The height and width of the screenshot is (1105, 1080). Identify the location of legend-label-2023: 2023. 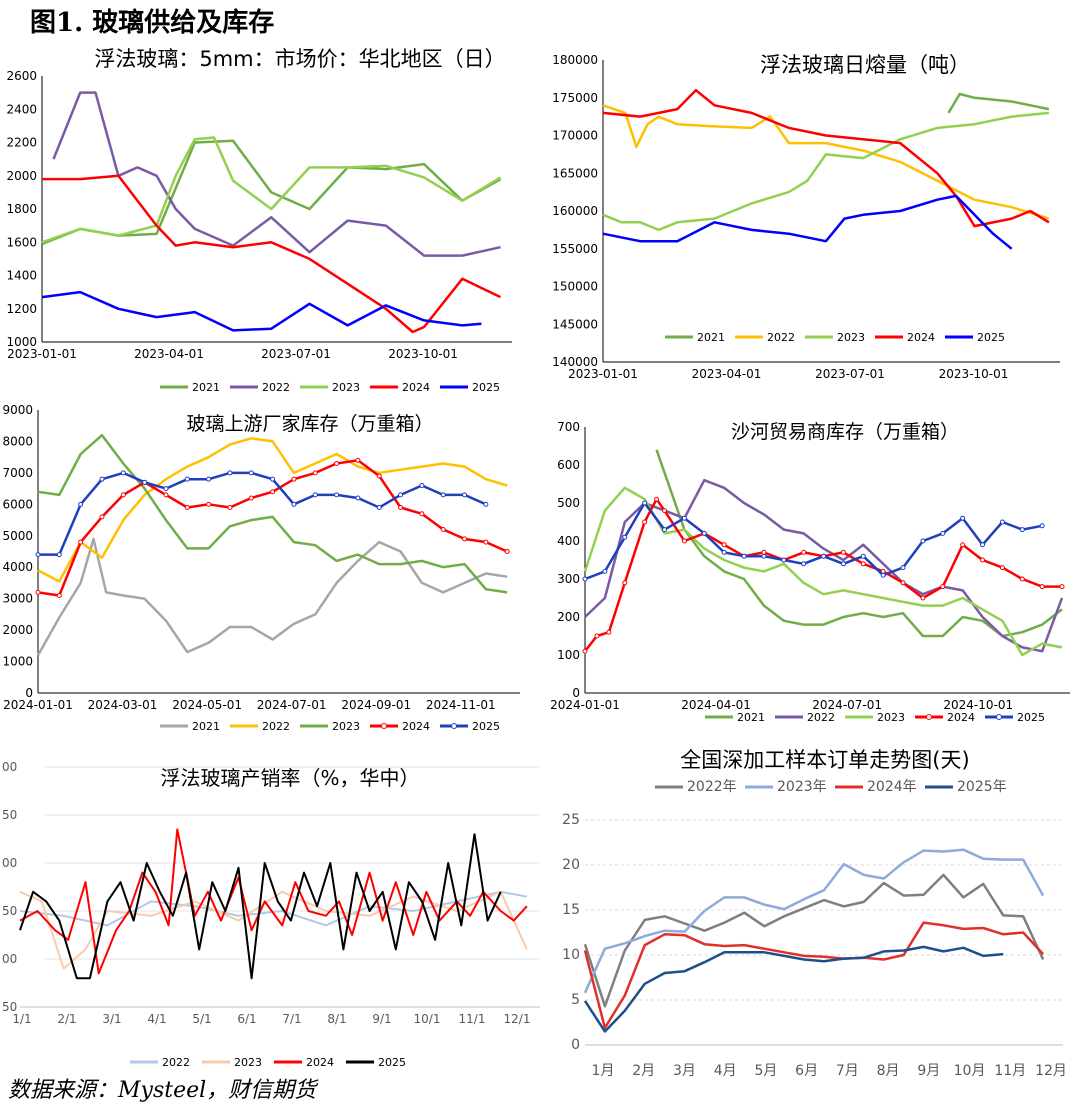
(346, 387).